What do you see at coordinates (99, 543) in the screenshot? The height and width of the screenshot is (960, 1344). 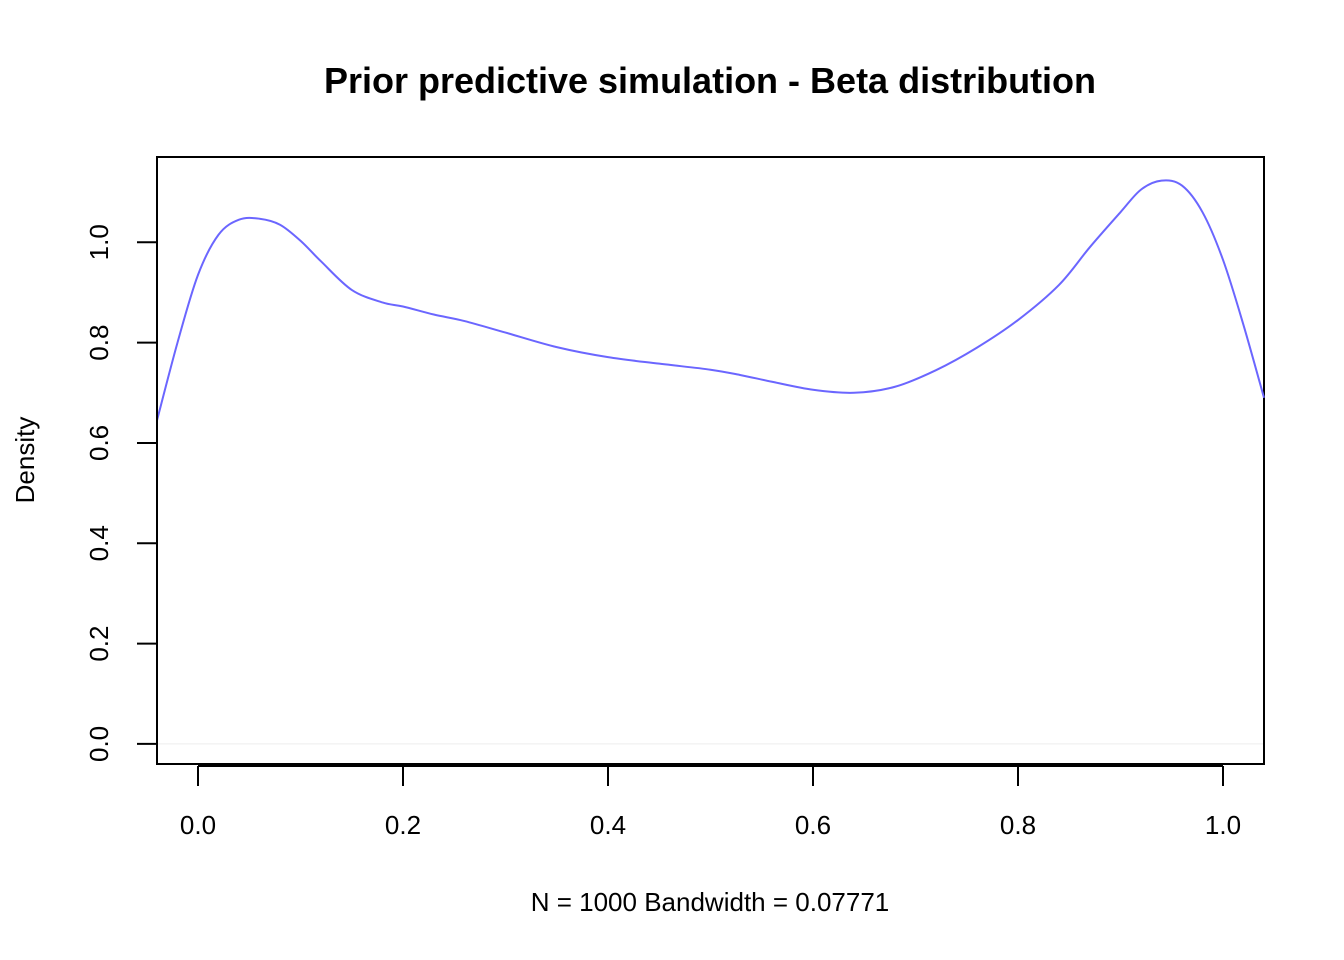 I see `y-tick-label: 0.4` at bounding box center [99, 543].